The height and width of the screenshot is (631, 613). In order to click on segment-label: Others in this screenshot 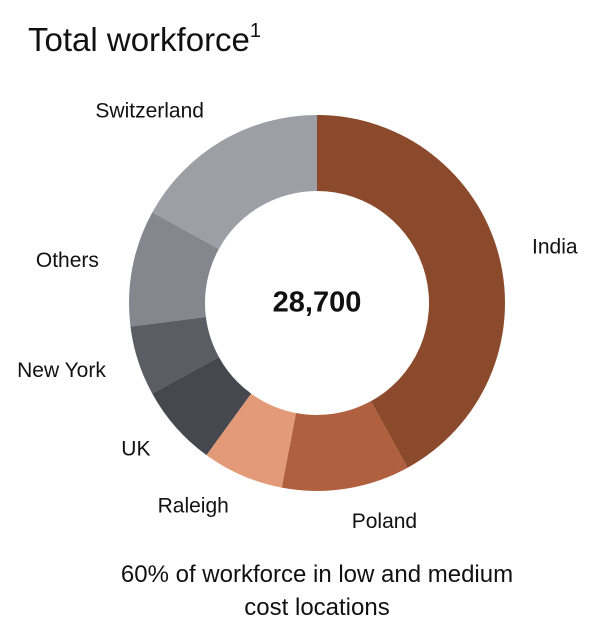, I will do `click(67, 260)`.